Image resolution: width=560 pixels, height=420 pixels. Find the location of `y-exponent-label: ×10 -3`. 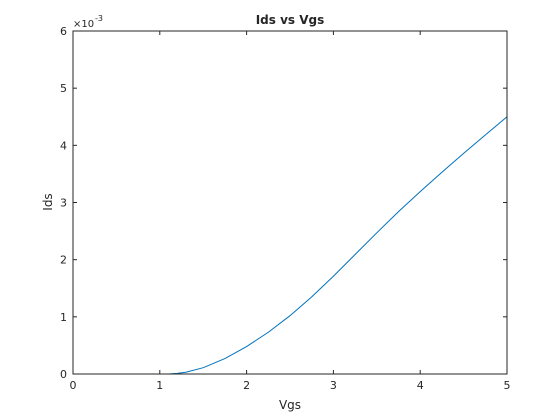

y-exponent-label: ×10 -3 is located at coordinates (88, 22).